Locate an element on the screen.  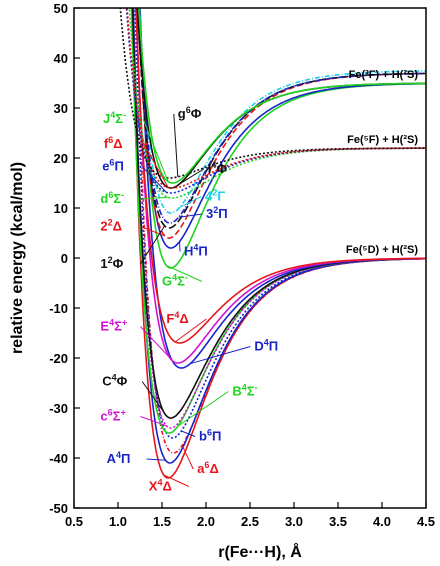
state-label-17: d6Σ- is located at coordinates (112, 198).